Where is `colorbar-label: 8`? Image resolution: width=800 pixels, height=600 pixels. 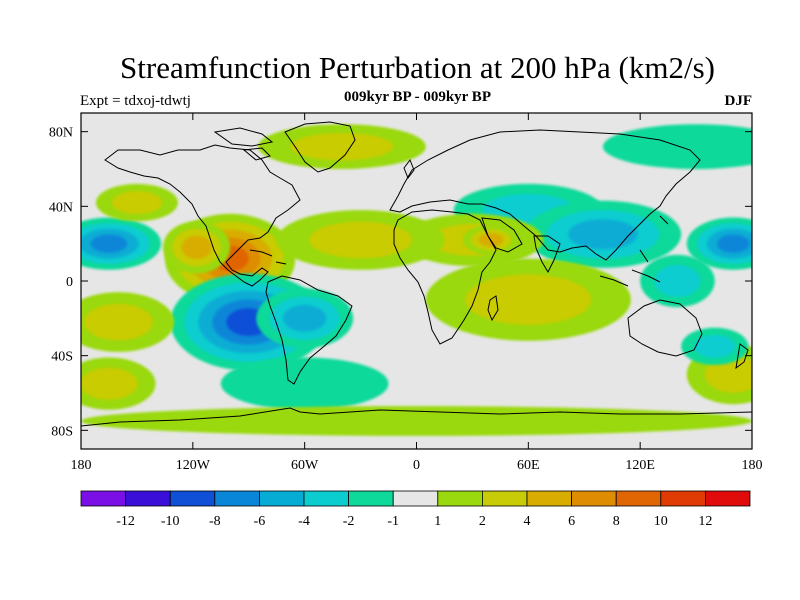 colorbar-label: 8 is located at coordinates (616, 521).